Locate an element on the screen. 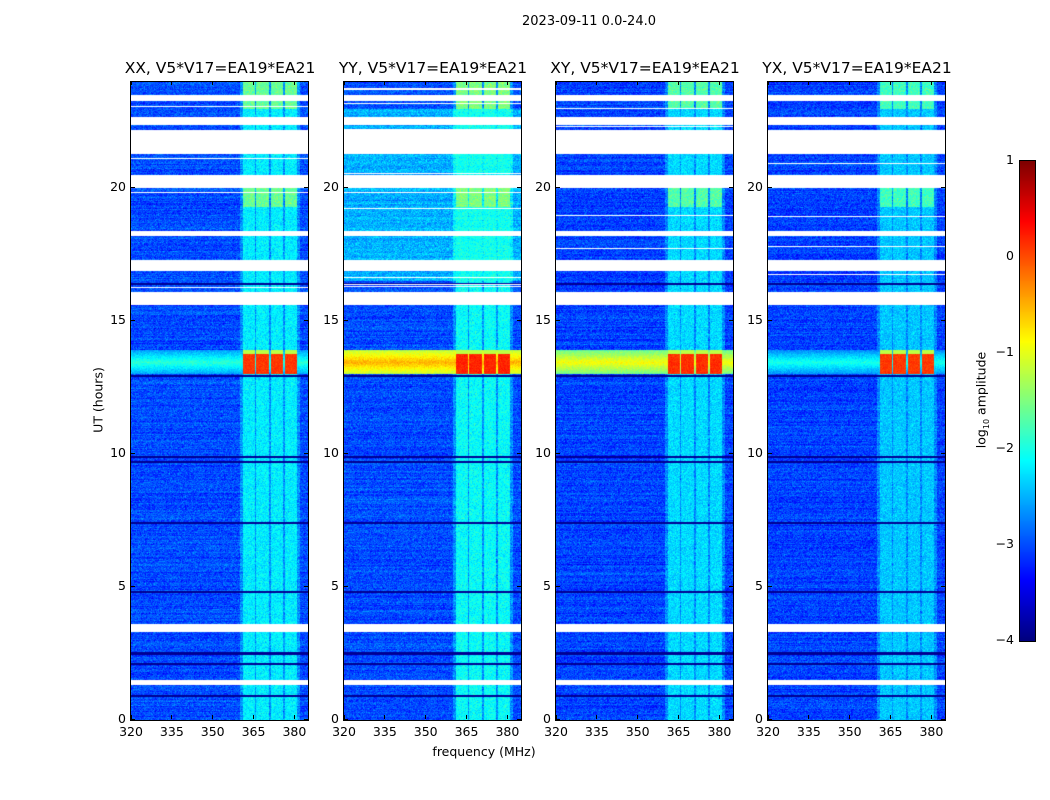 This screenshot has width=1050, height=800. colorbar-tick-label: 1 is located at coordinates (1010, 159).